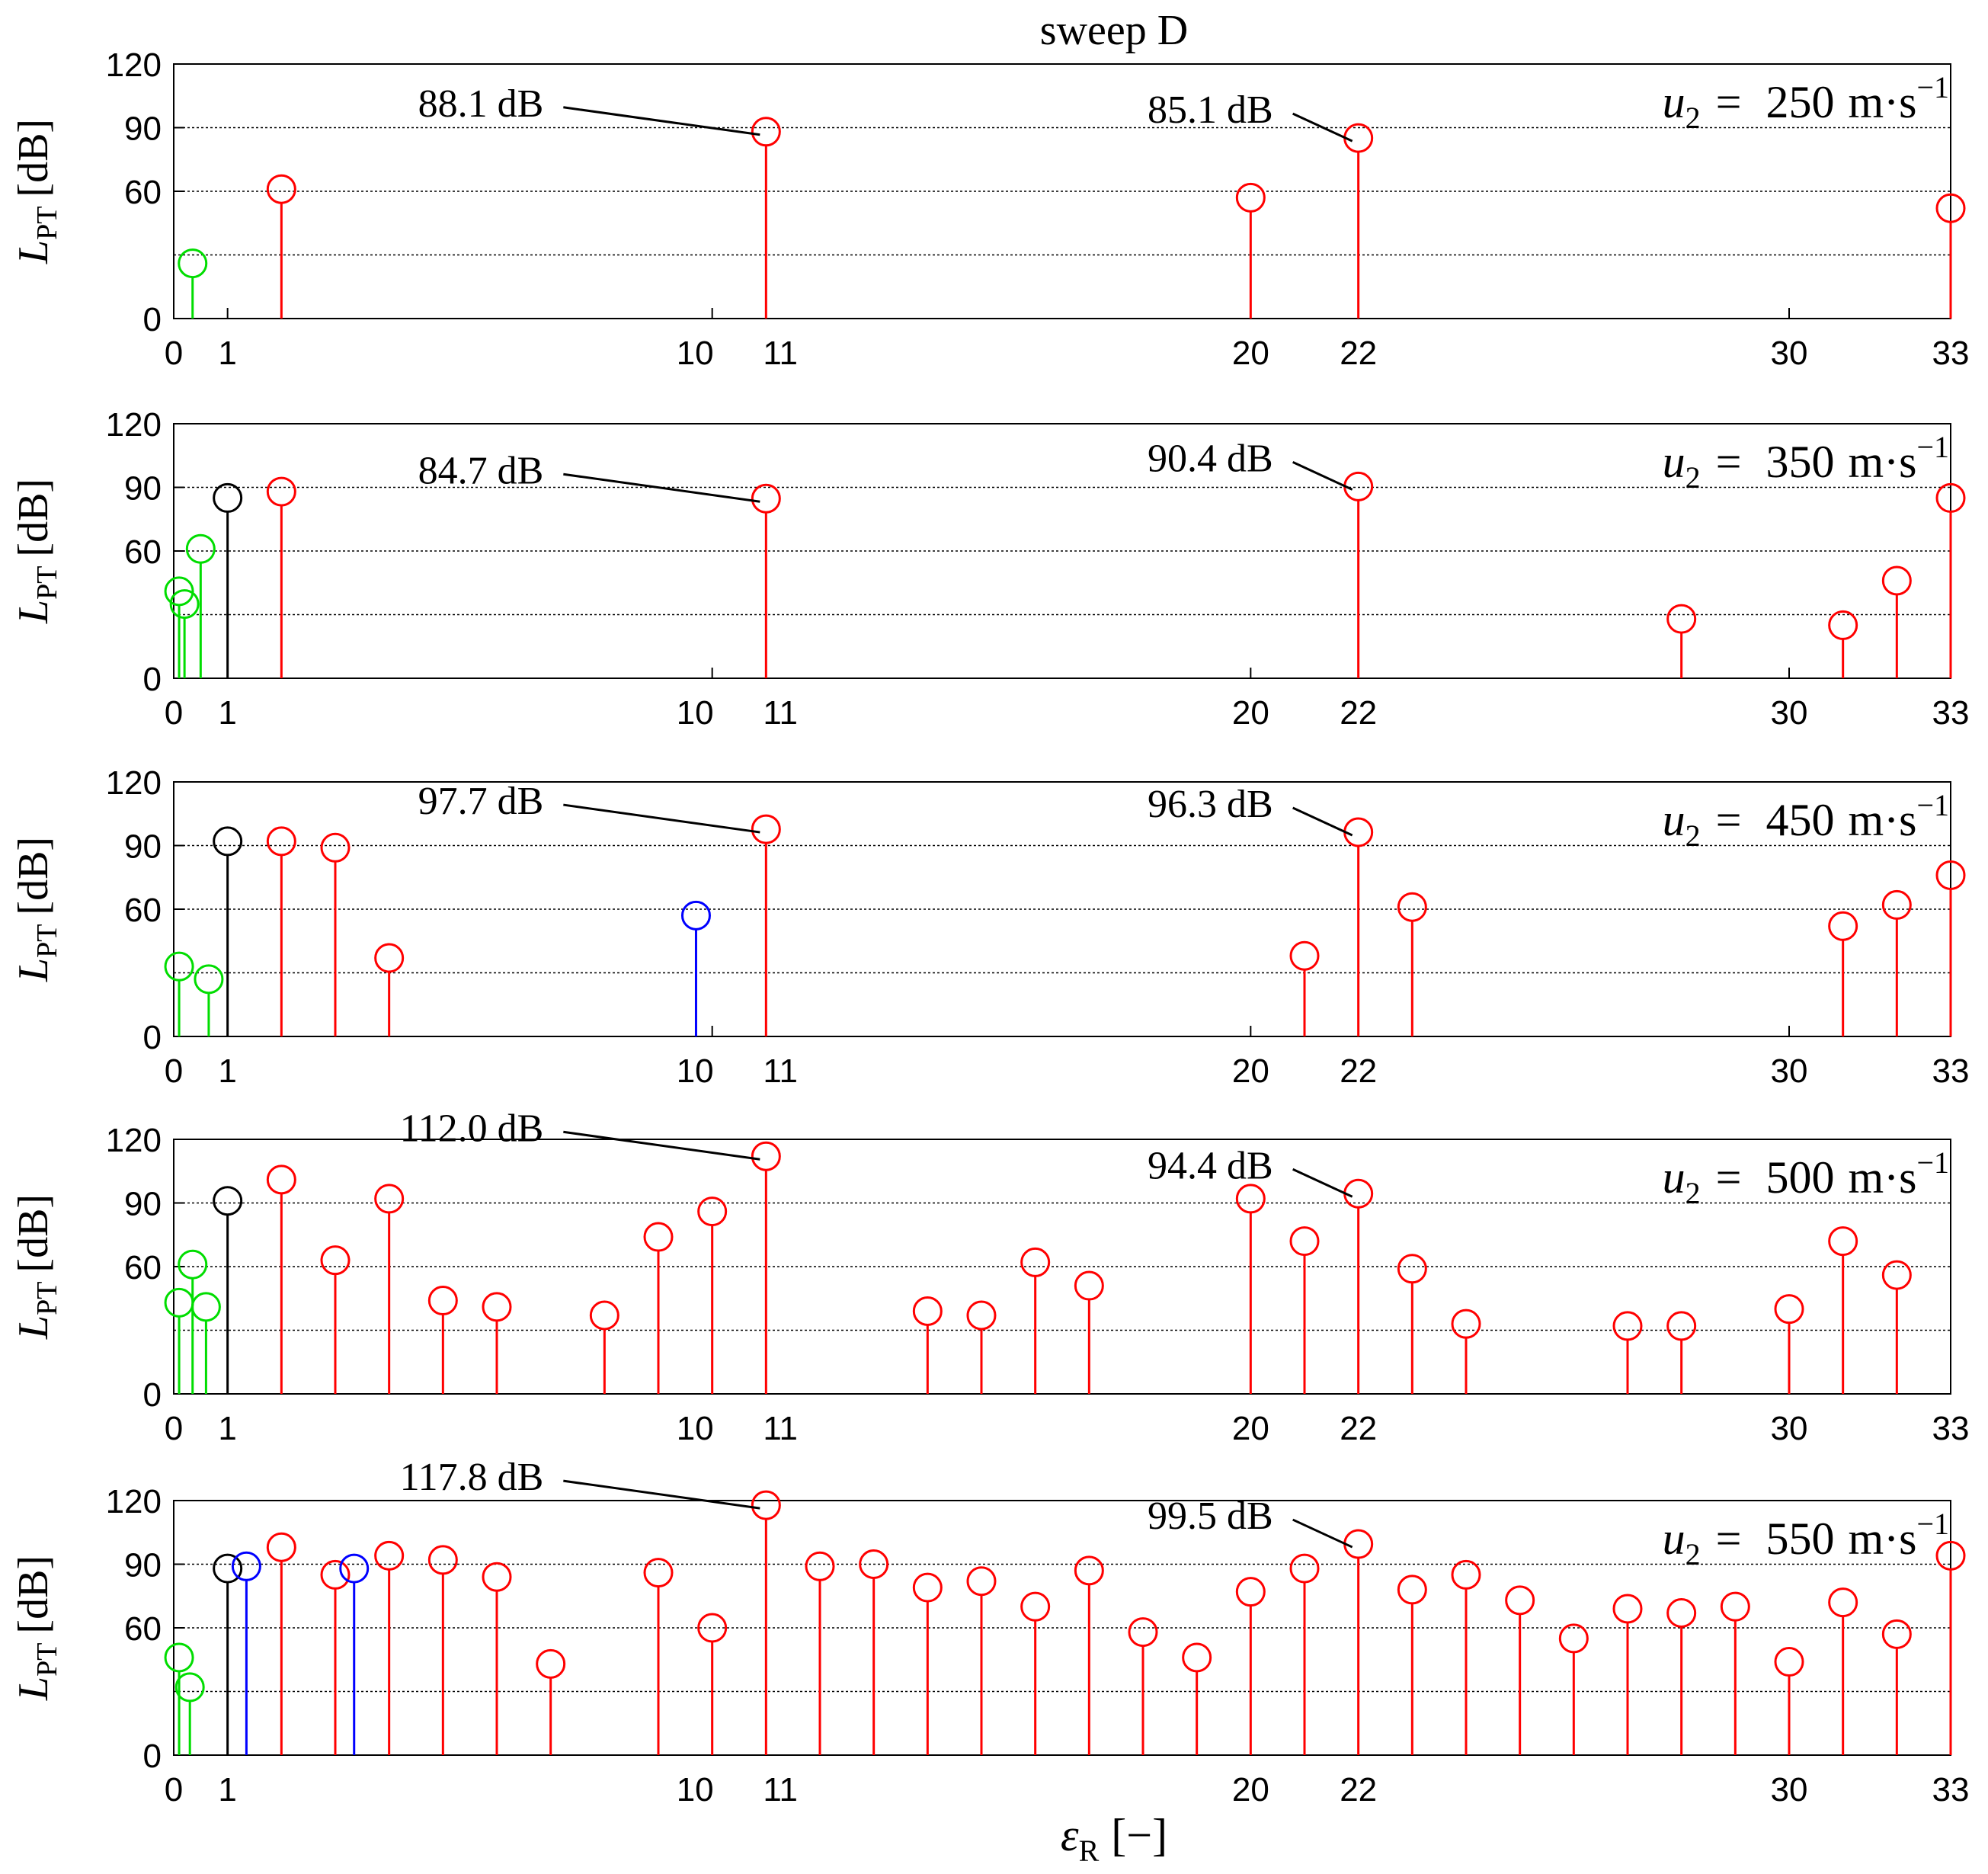 The width and height of the screenshot is (1988, 1874). I want to click on speed-label: u2 = 500 m·s−1, so click(1806, 1177).